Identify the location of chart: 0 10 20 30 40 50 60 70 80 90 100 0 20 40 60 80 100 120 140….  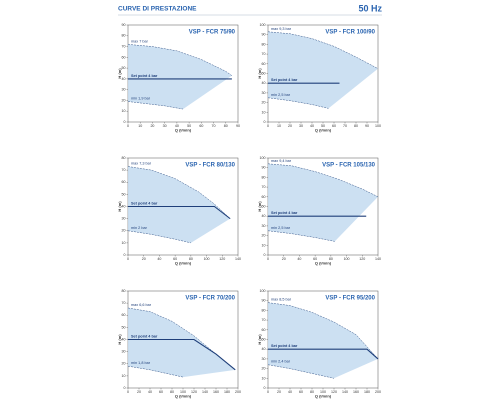
(319, 344).